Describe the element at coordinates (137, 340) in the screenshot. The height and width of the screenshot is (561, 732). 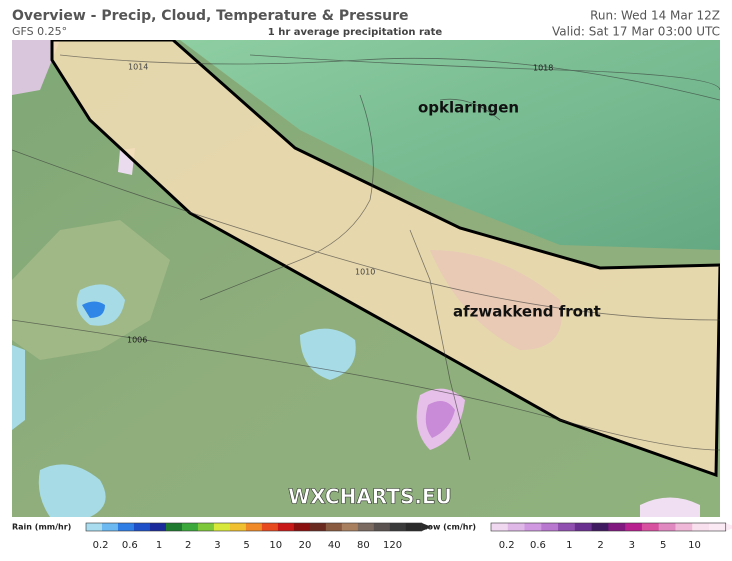
I see `isobar-label: 1006` at that location.